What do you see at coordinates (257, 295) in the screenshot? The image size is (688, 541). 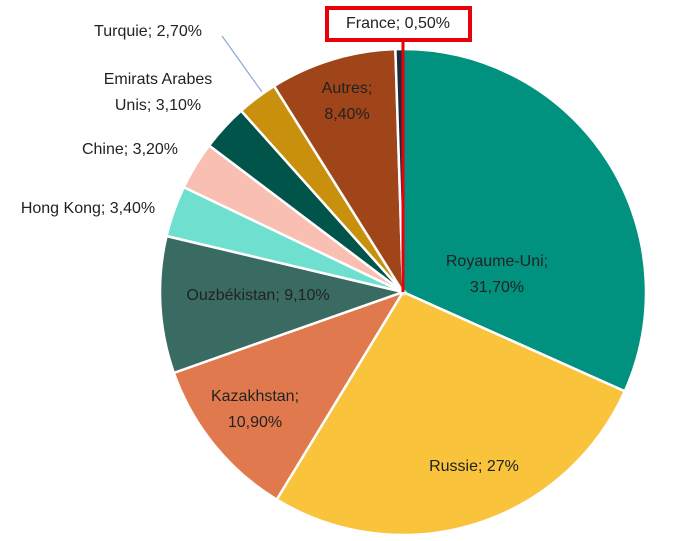 I see `data-label: Ouzbékistan; 9,10%` at bounding box center [257, 295].